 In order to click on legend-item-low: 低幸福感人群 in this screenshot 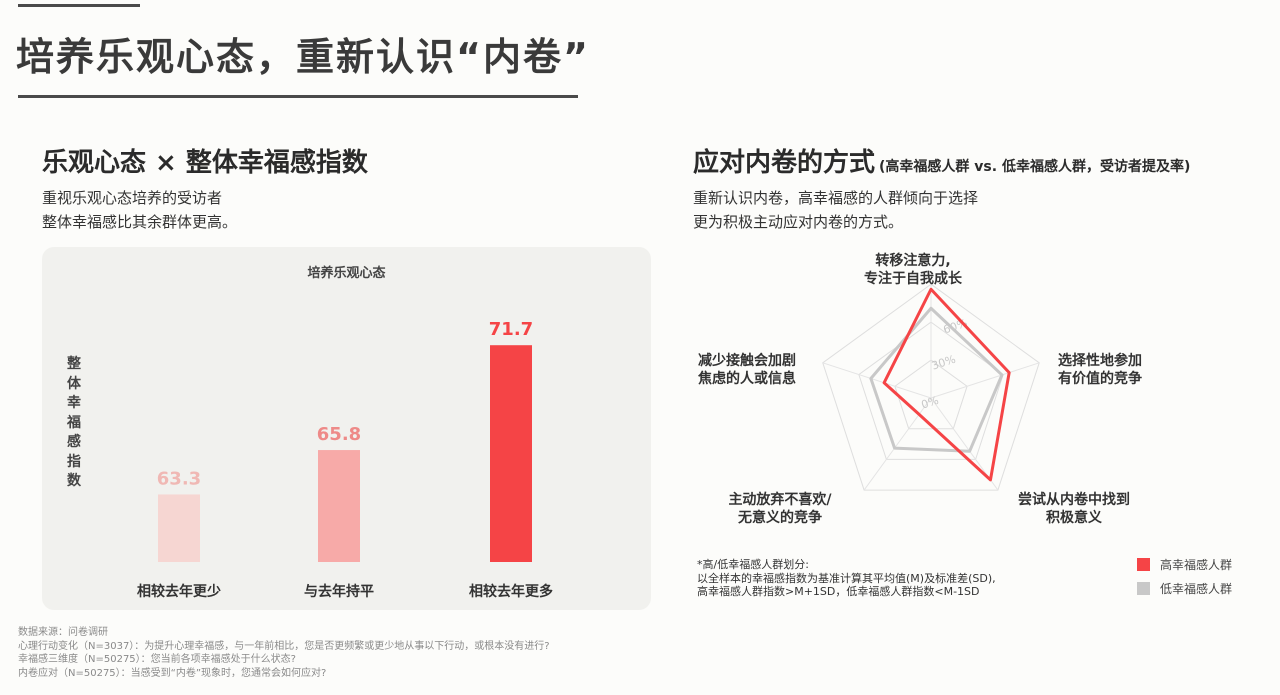, I will do `click(1184, 588)`.